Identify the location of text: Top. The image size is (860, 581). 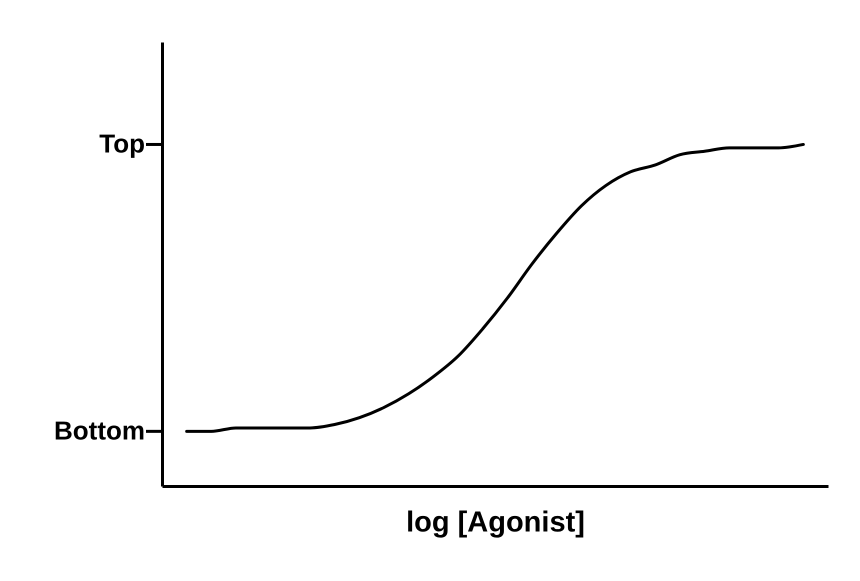
(122, 143).